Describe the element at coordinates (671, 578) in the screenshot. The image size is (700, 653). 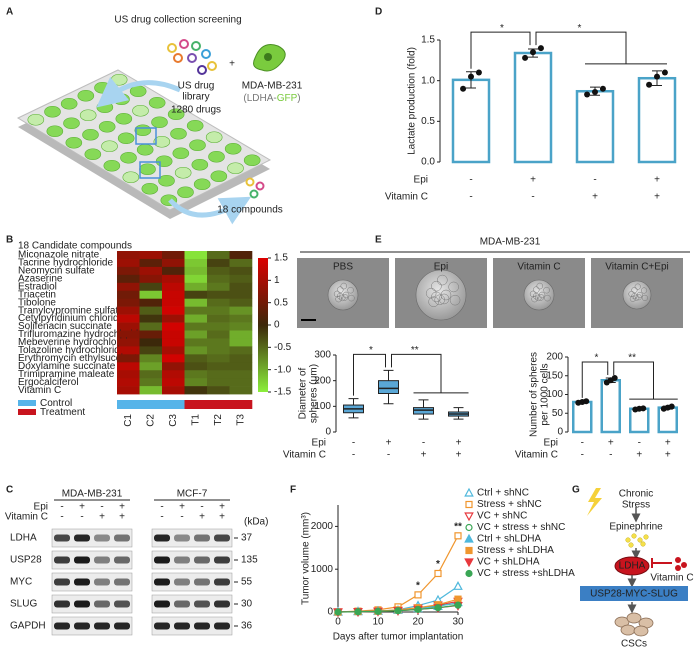
I see `inhibitor-label: Vitamin C` at that location.